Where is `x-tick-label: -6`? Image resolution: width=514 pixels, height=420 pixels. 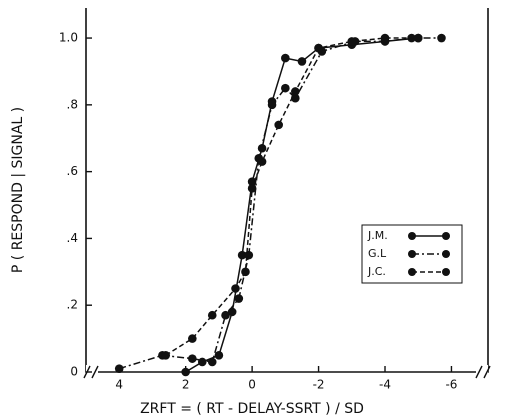 x-tick-label: -6 is located at coordinates (451, 385).